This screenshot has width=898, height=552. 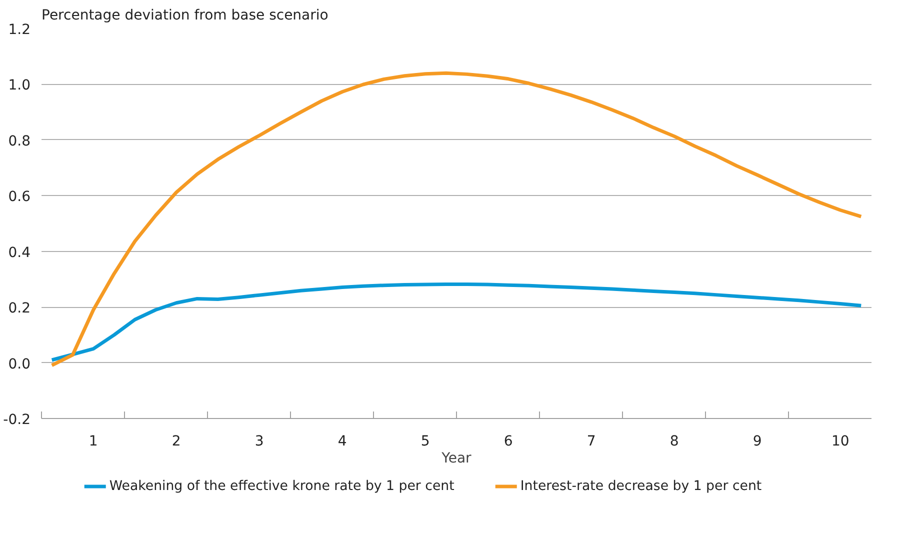 I want to click on x-tick-label: 2, so click(x=176, y=442).